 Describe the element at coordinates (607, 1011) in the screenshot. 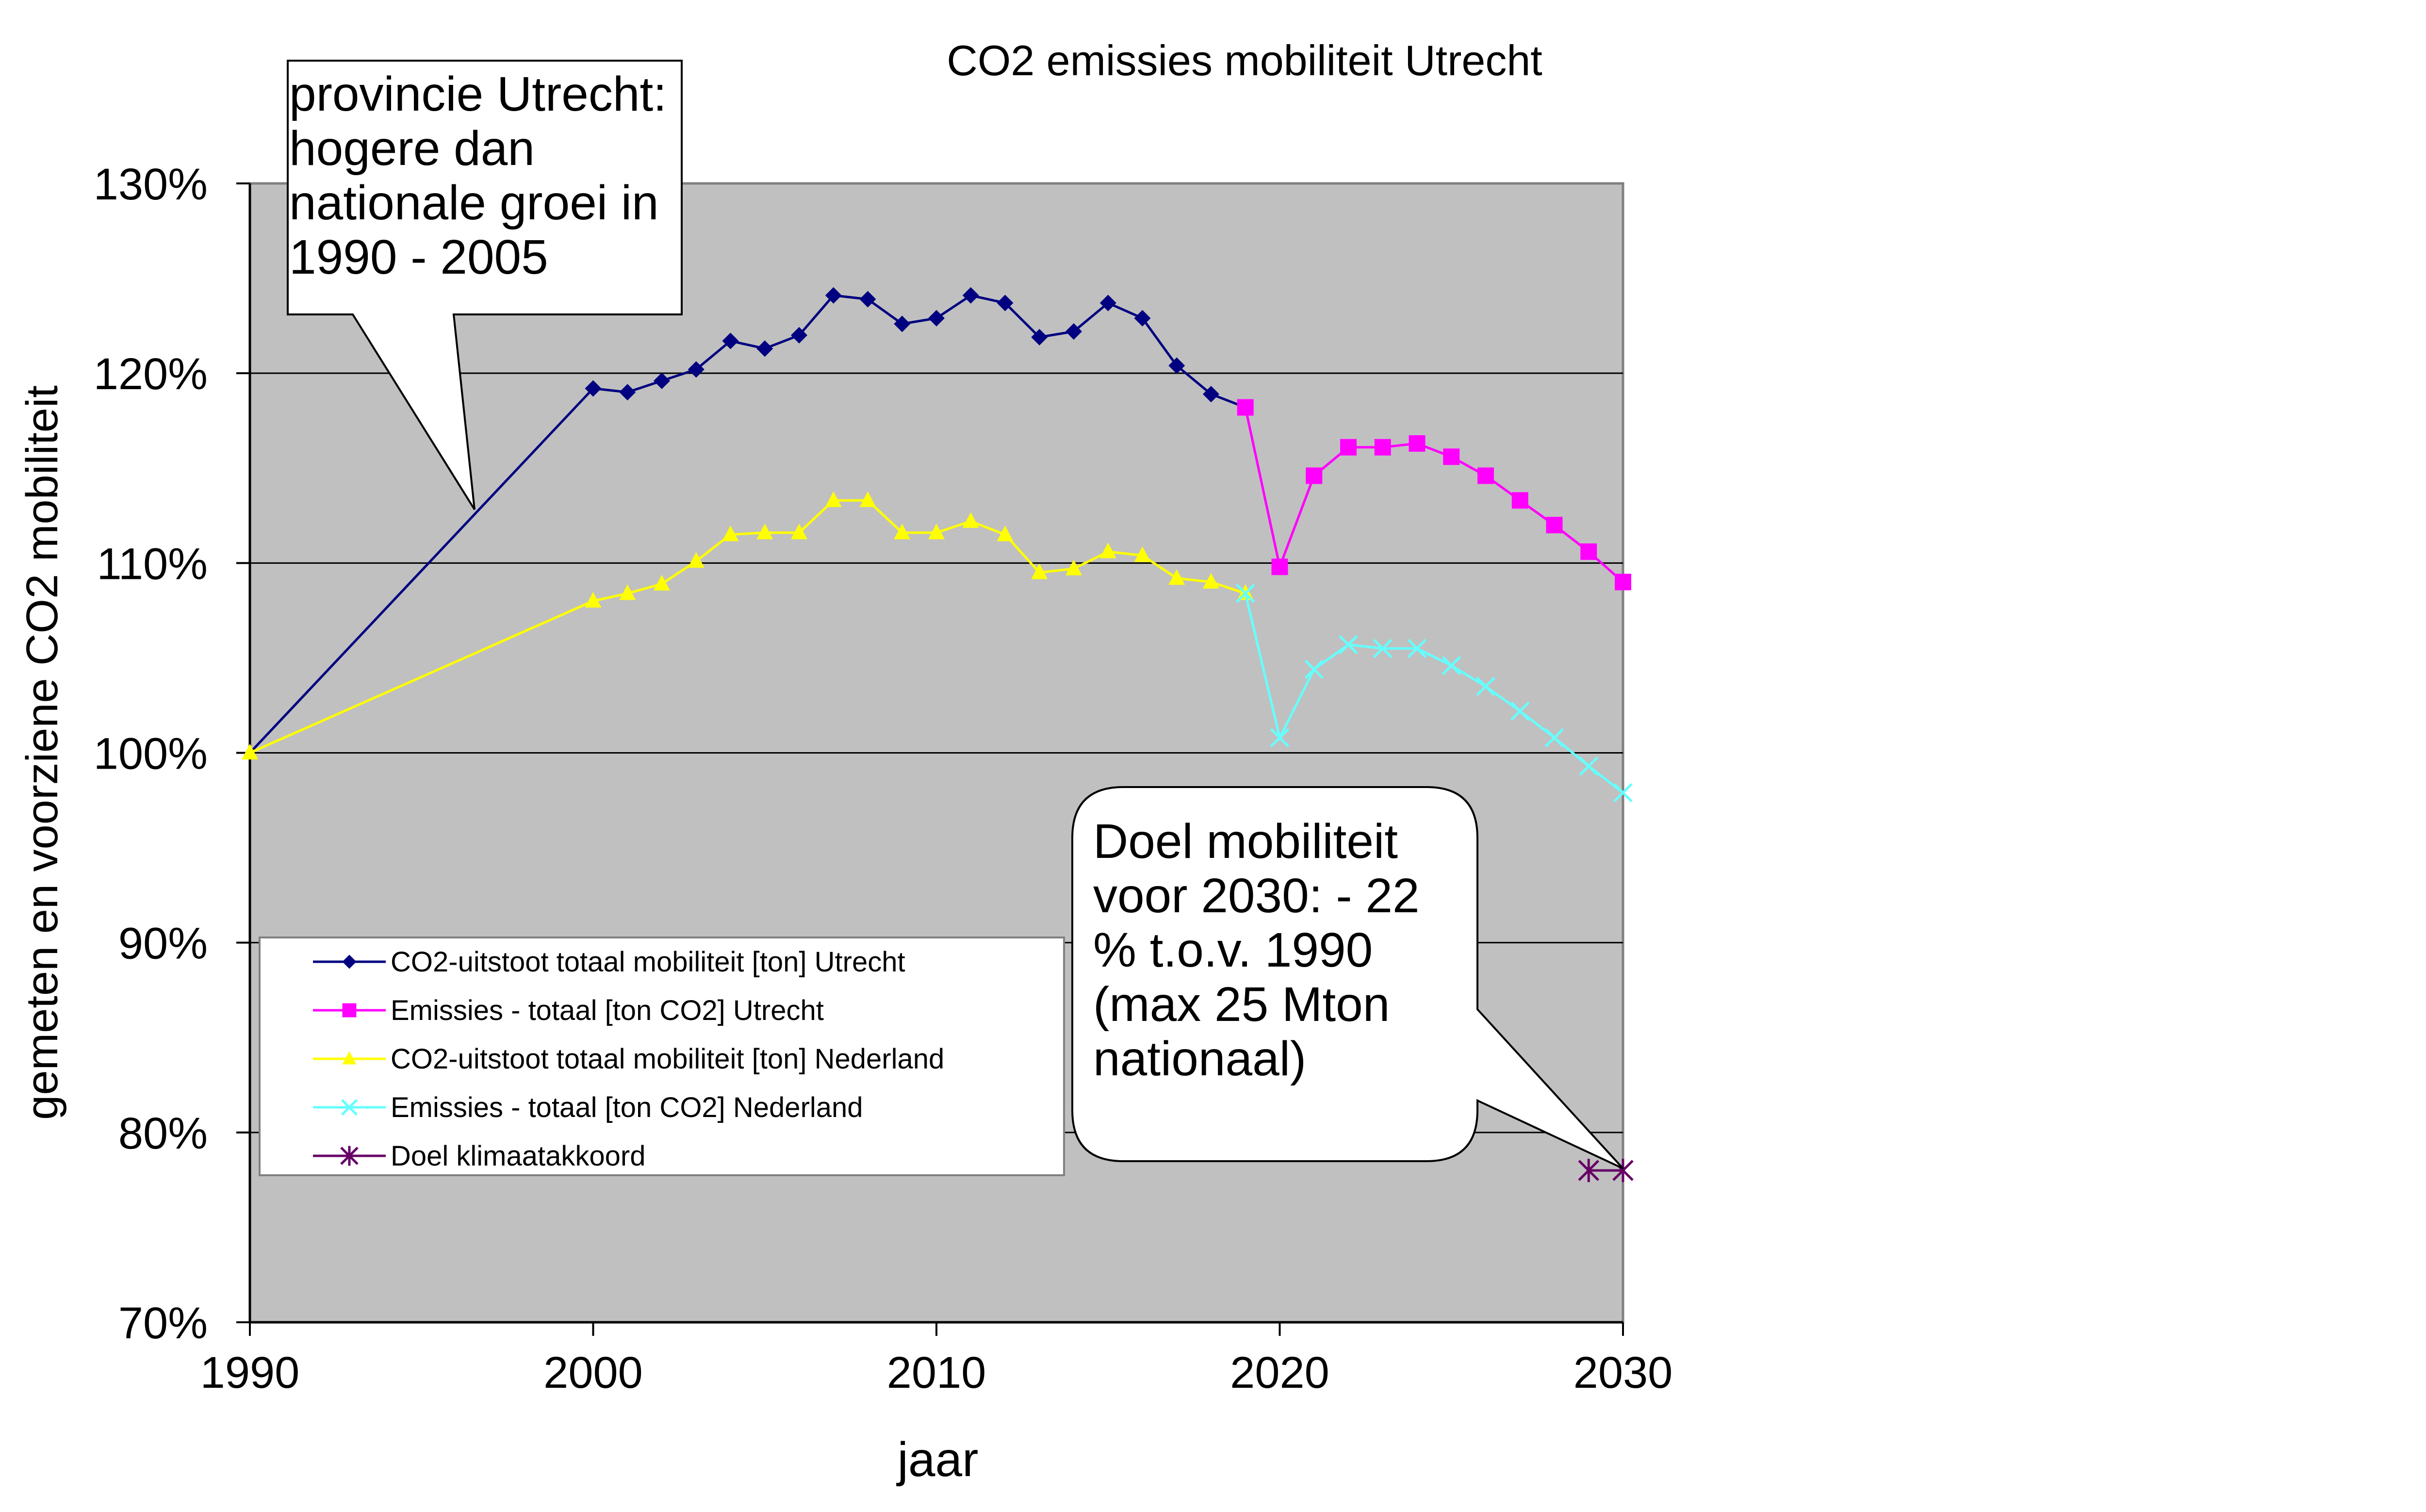

I see `legend-label: Emissies - totaal [ton CO2] Utrecht` at that location.